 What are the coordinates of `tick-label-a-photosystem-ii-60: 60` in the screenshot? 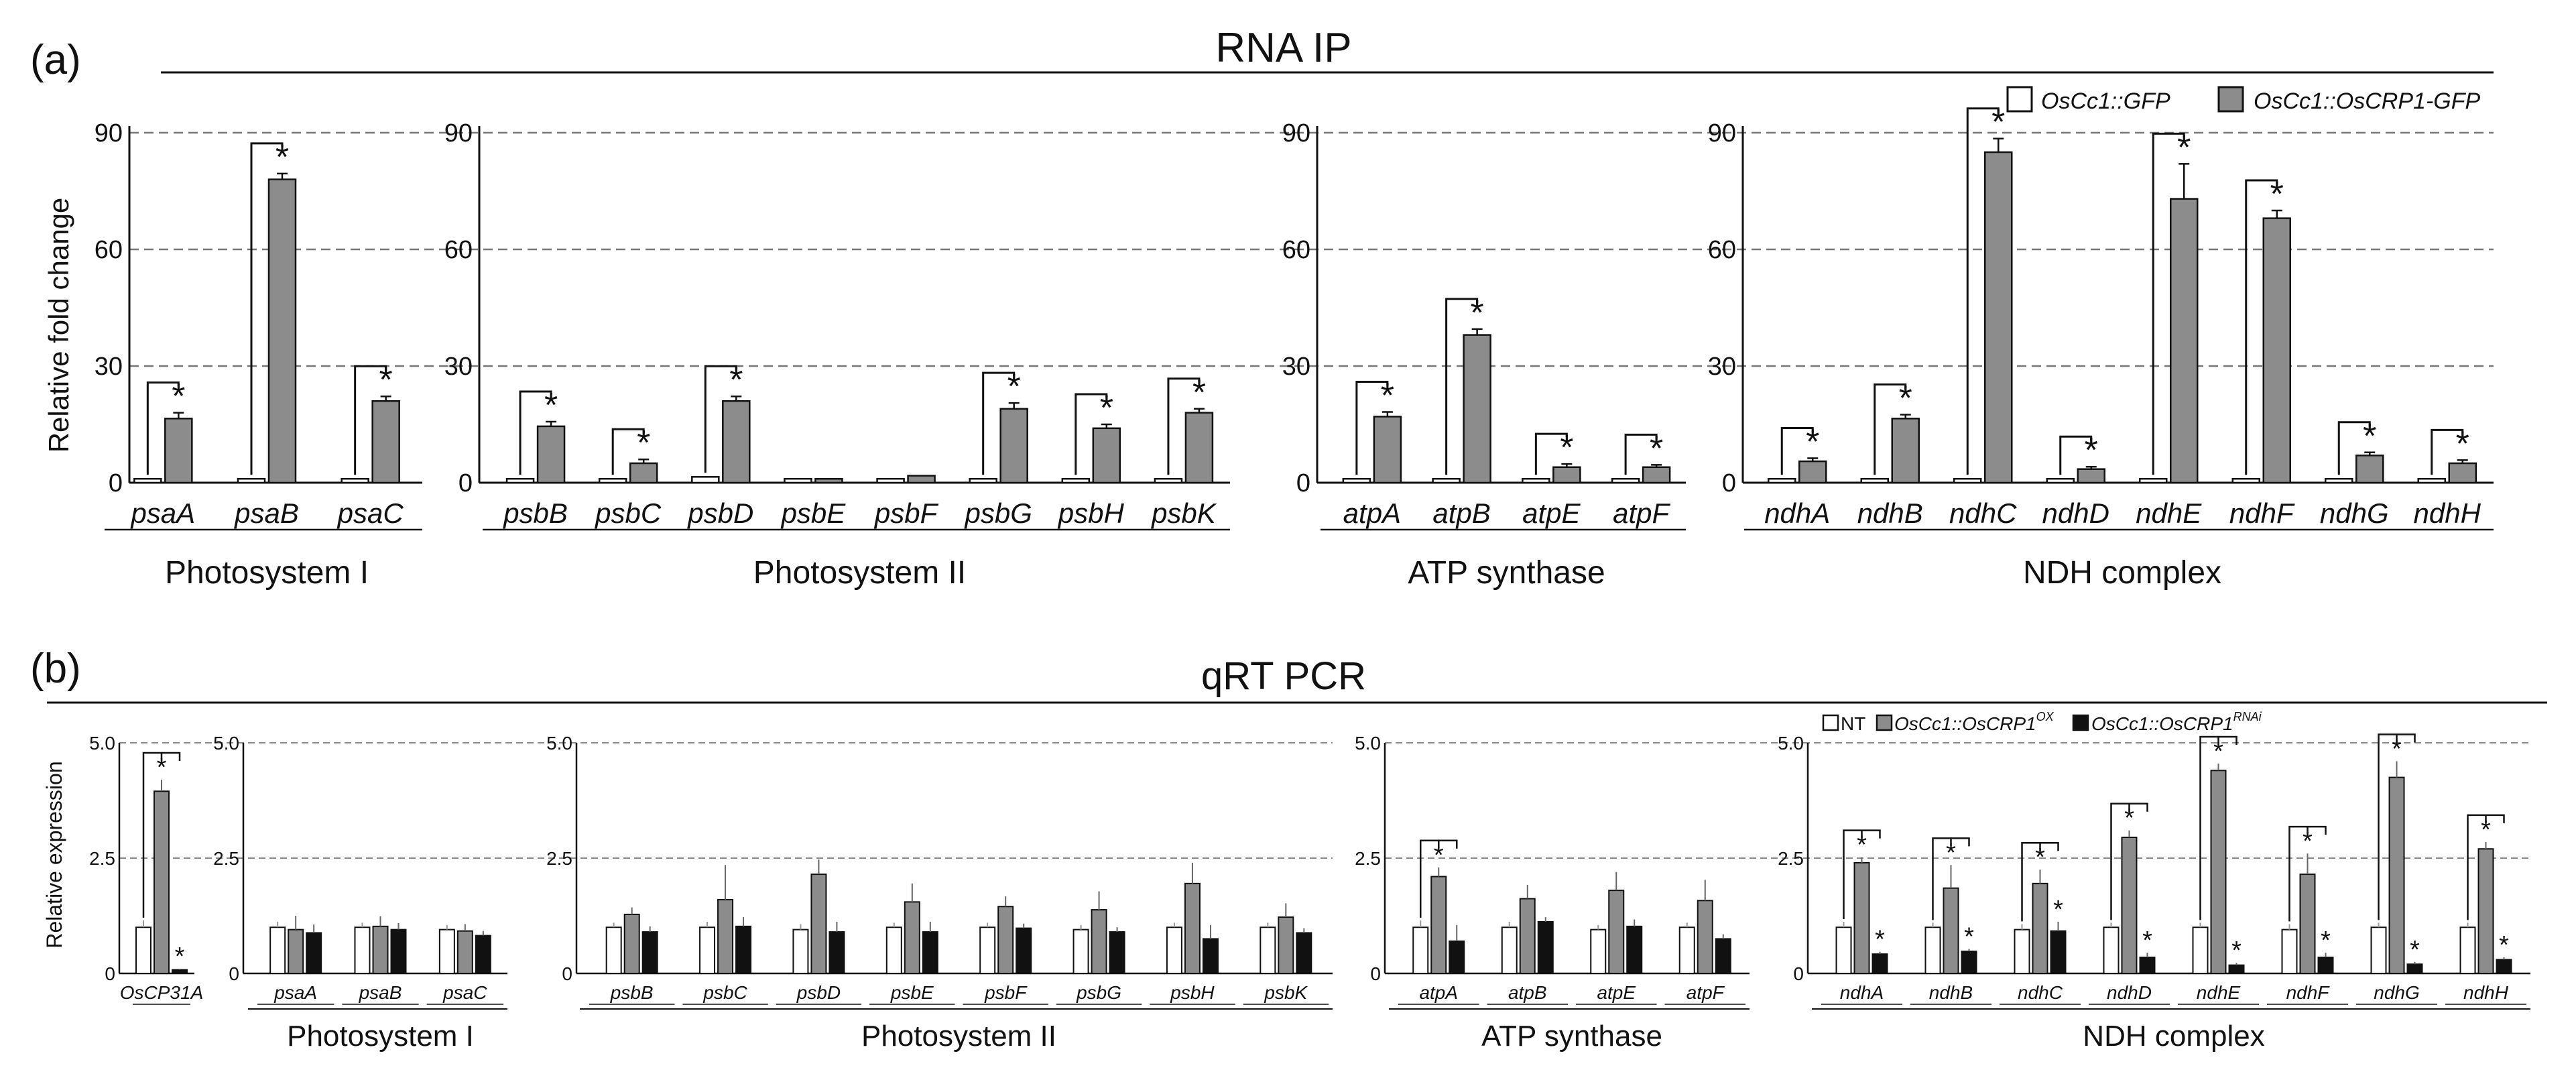 It's located at (459, 250).